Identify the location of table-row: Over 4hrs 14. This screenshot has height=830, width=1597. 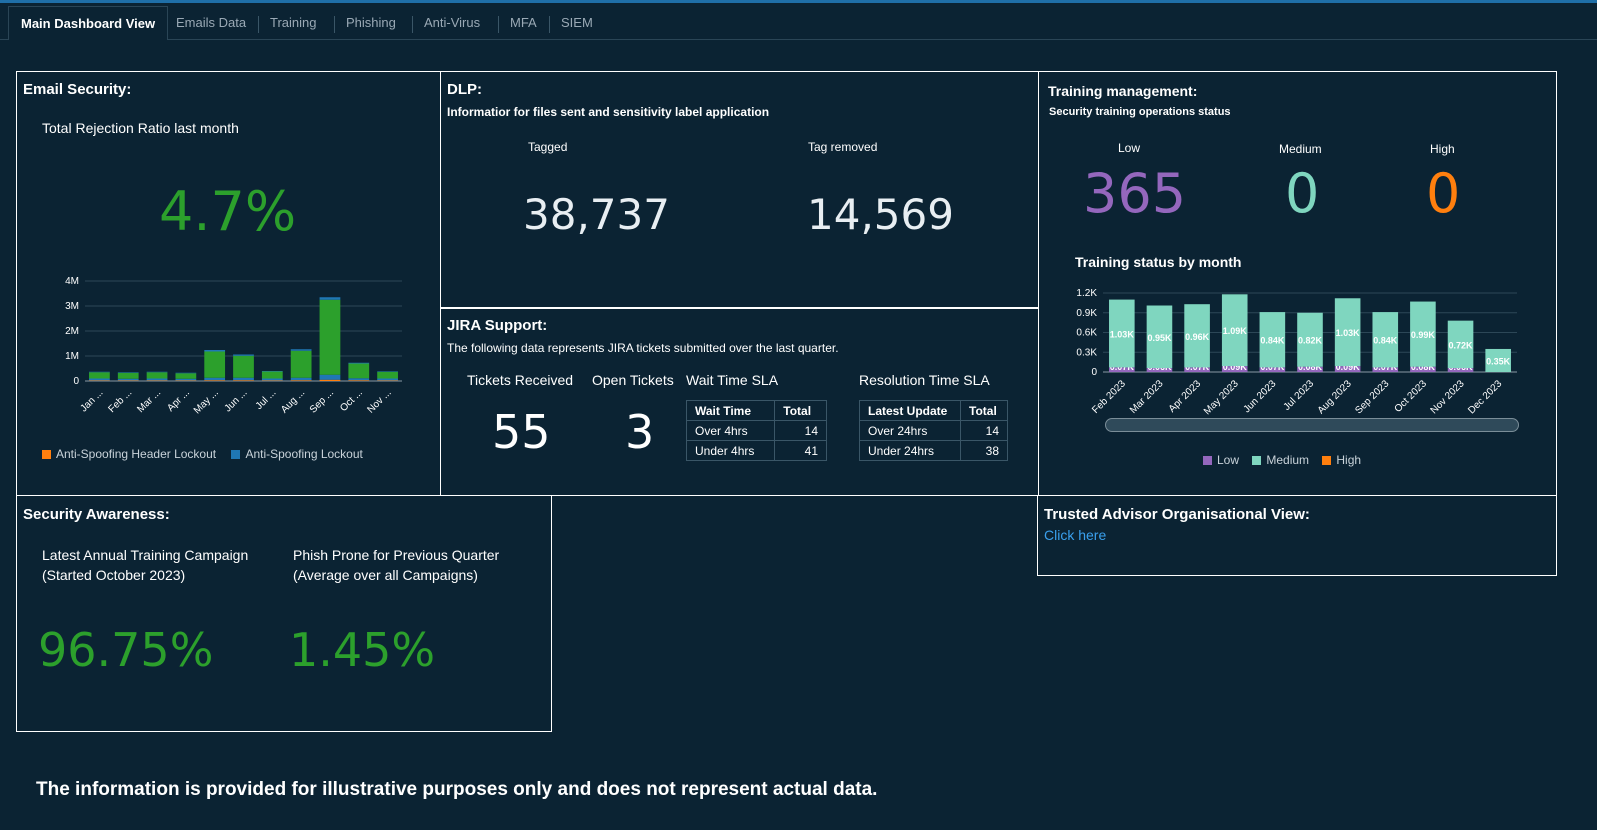
(756, 430).